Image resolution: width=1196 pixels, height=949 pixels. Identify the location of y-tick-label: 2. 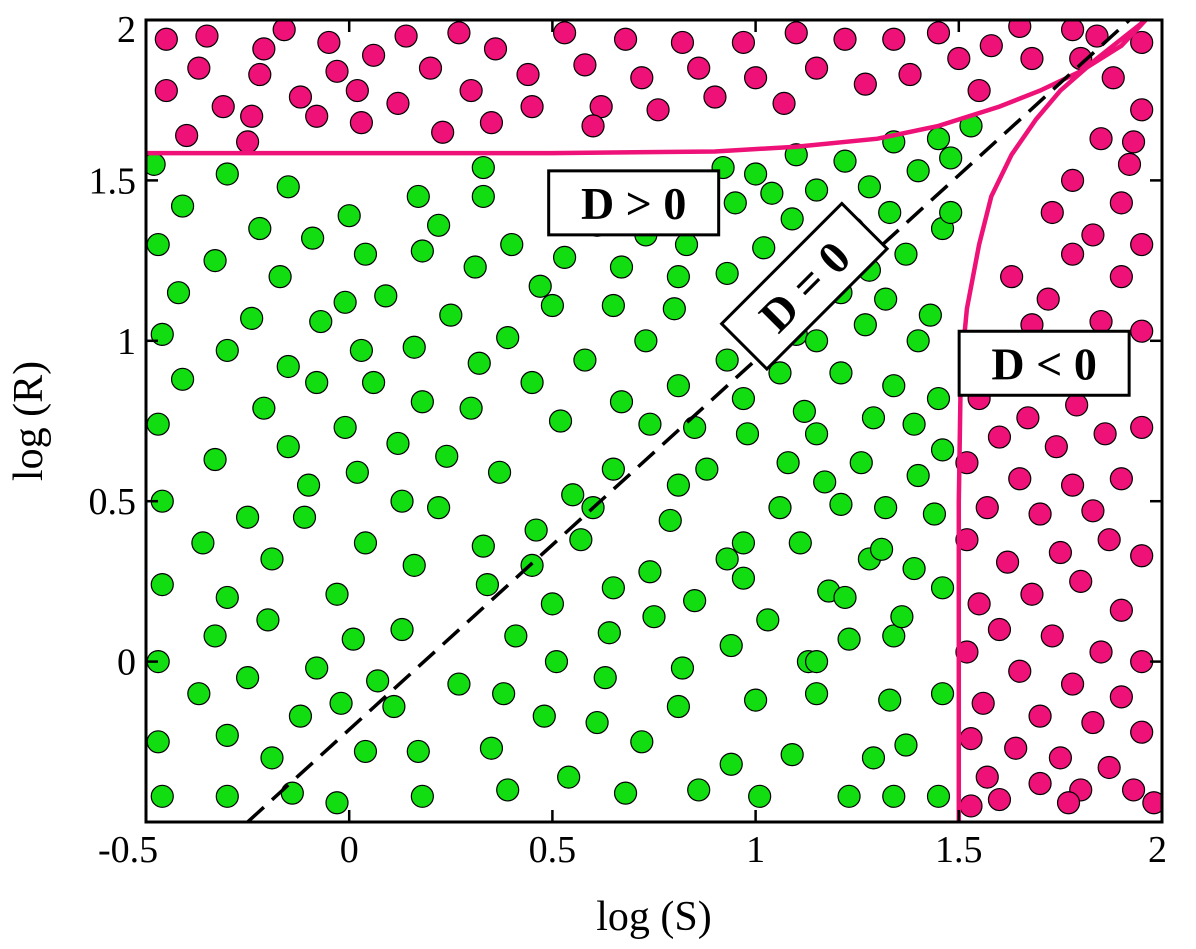
(126, 30).